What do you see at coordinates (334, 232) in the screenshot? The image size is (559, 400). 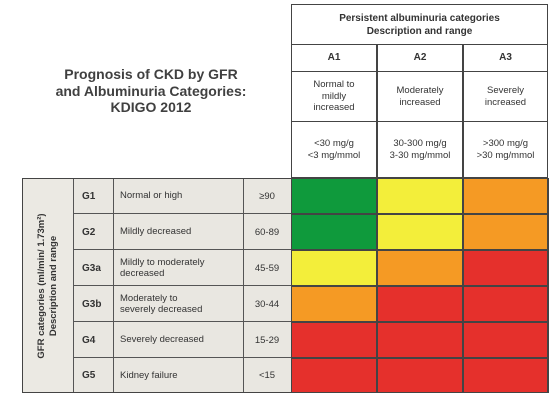 I see `risk-cell-g2-a1` at bounding box center [334, 232].